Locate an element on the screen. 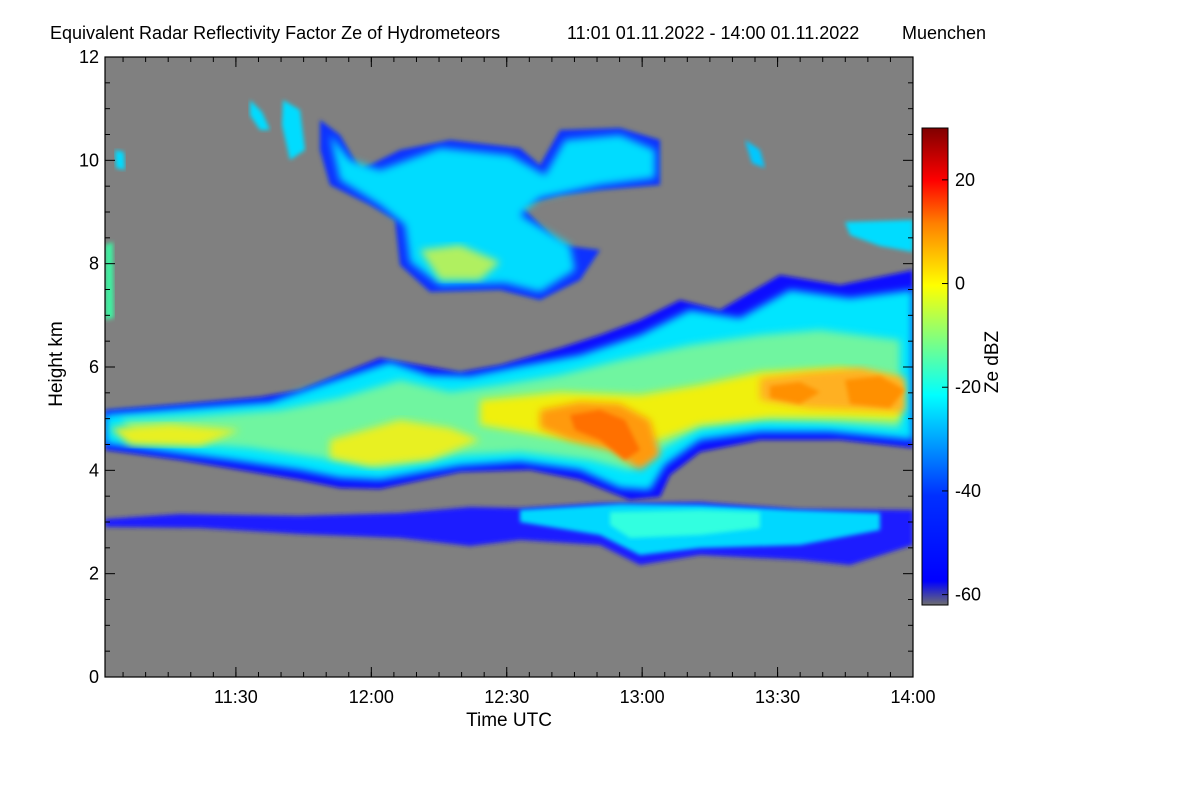 Image resolution: width=1200 pixels, height=800 pixels. y-tick-label: 0 is located at coordinates (94, 677).